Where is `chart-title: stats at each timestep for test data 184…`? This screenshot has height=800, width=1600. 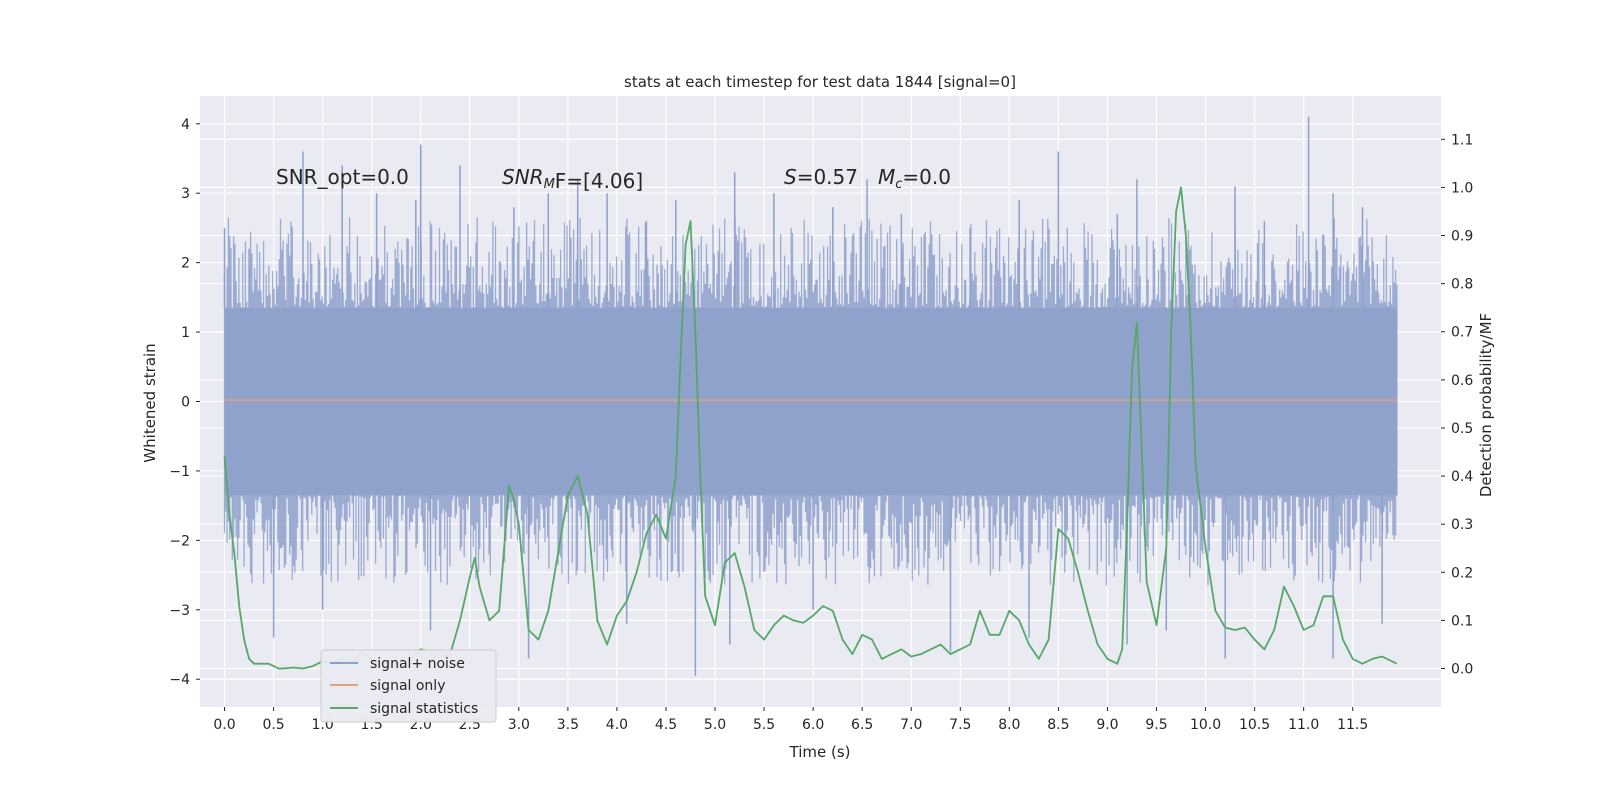 chart-title: stats at each timestep for test data 184… is located at coordinates (820, 82).